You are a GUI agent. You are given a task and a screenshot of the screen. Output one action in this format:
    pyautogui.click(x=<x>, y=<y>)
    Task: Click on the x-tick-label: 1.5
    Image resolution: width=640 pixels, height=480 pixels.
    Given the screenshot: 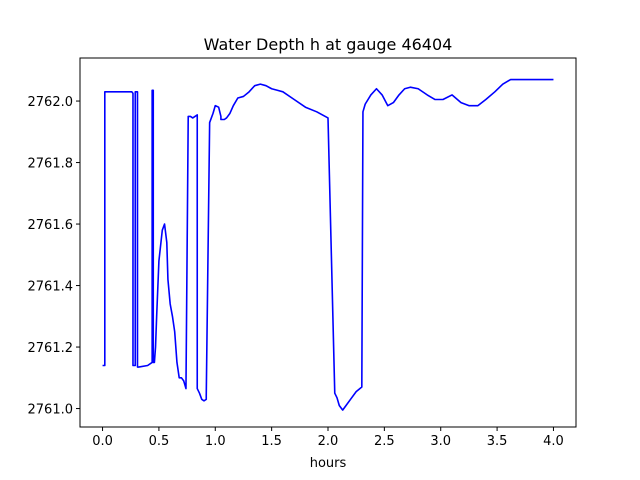 What is the action you would take?
    pyautogui.click(x=271, y=441)
    